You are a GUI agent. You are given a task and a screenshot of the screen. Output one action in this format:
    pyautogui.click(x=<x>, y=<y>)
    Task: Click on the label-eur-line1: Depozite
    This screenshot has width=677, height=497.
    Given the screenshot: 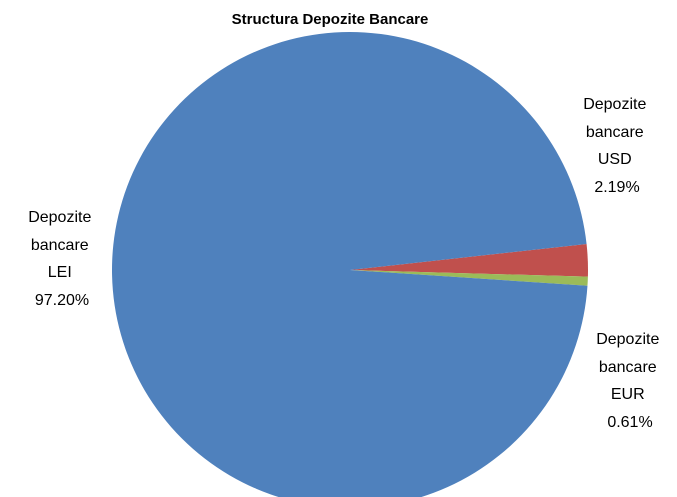 What is the action you would take?
    pyautogui.click(x=627, y=339)
    